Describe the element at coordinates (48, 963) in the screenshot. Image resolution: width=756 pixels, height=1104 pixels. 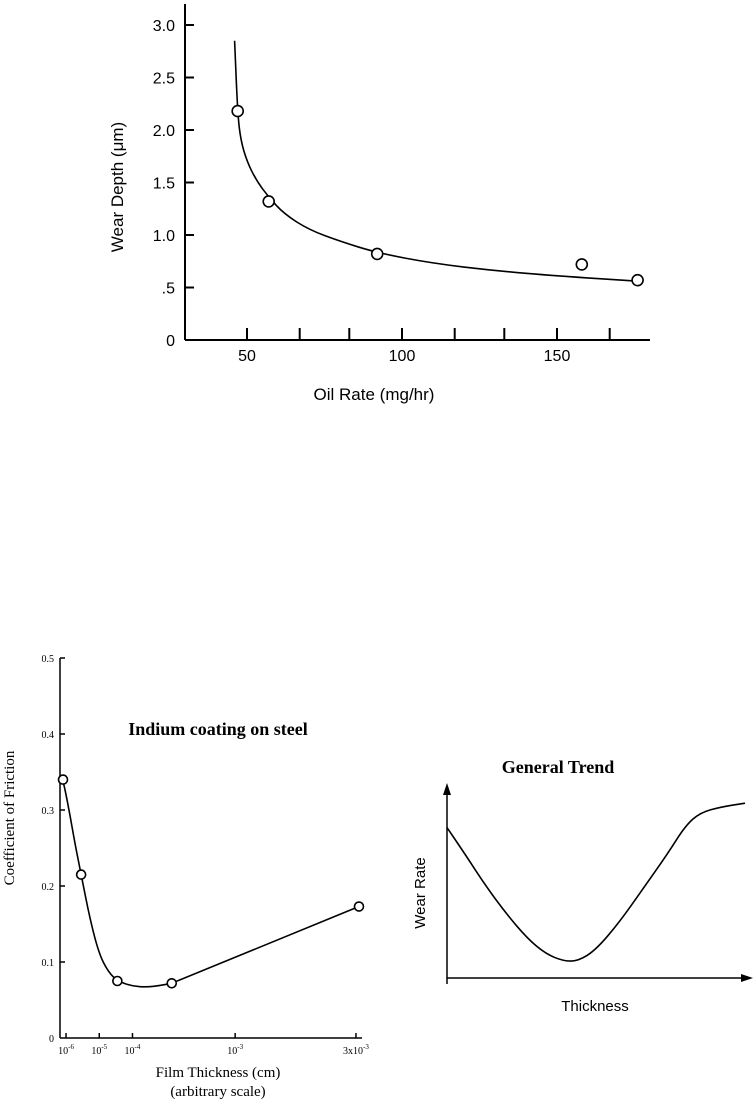
I see `c2-y-tick-label: 0.1` at that location.